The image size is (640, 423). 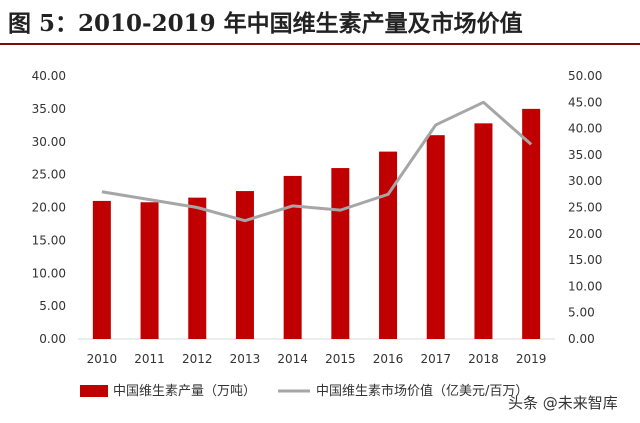 I want to click on y-left-tick-label: 25.00, so click(x=49, y=175).